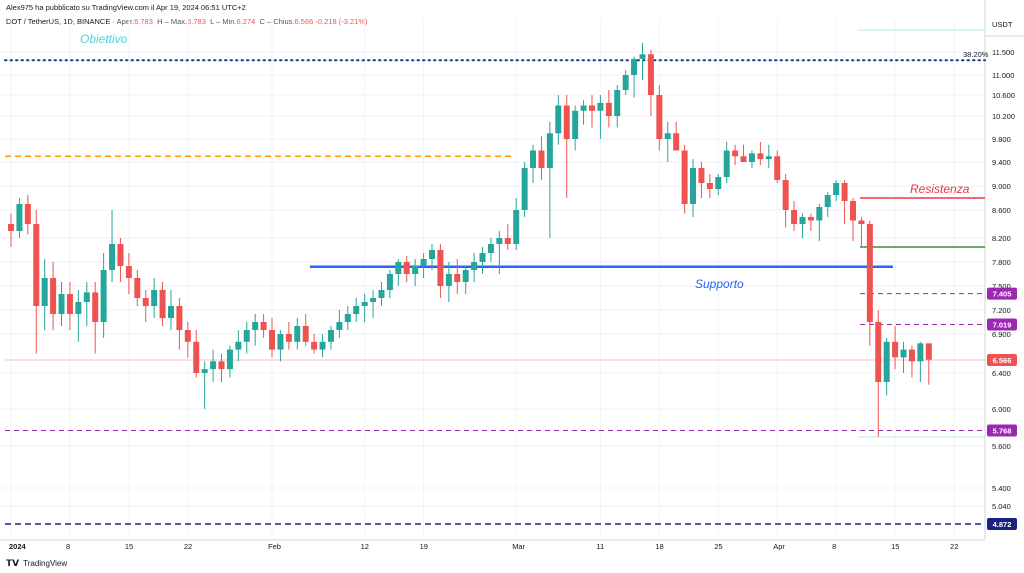  I want to click on price-4872-pill, so click(1002, 524).